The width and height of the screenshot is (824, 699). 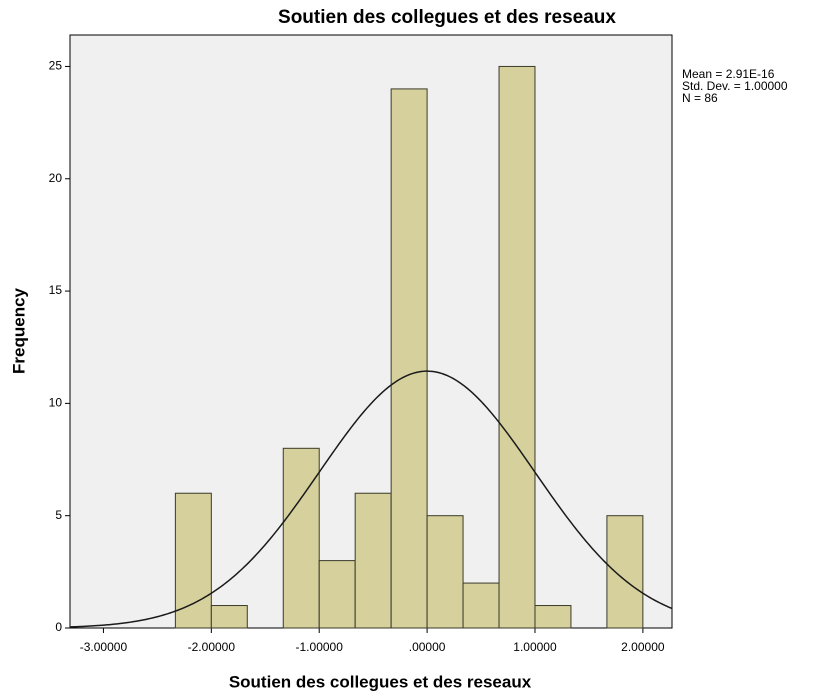 I want to click on stat-label: Mean = 2.91E-16, so click(x=728, y=74).